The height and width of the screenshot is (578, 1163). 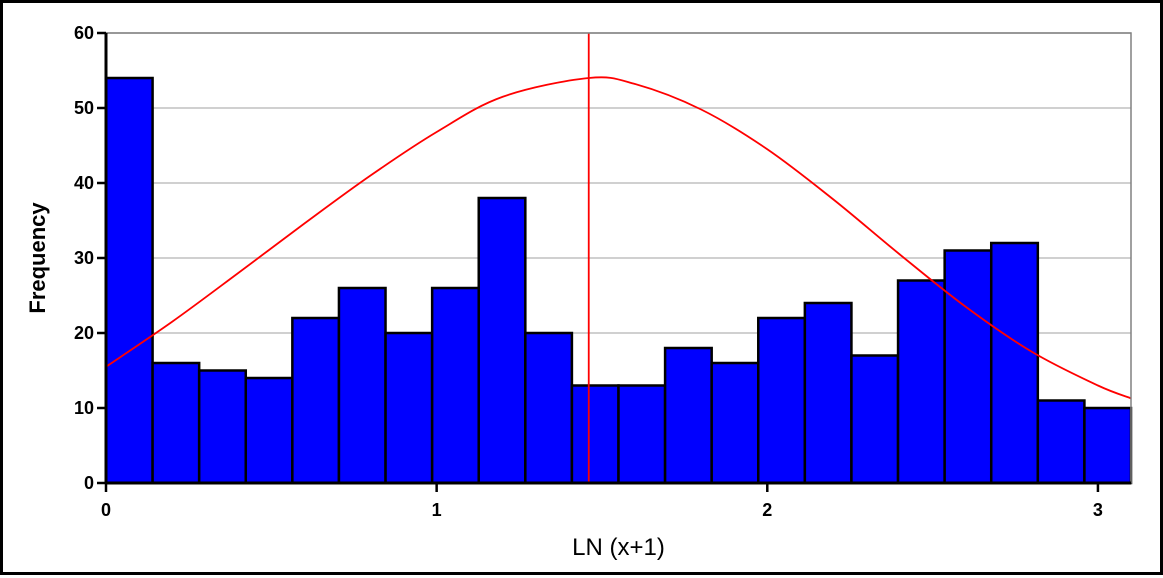 I want to click on x-tick-label-1: 1, so click(x=437, y=510).